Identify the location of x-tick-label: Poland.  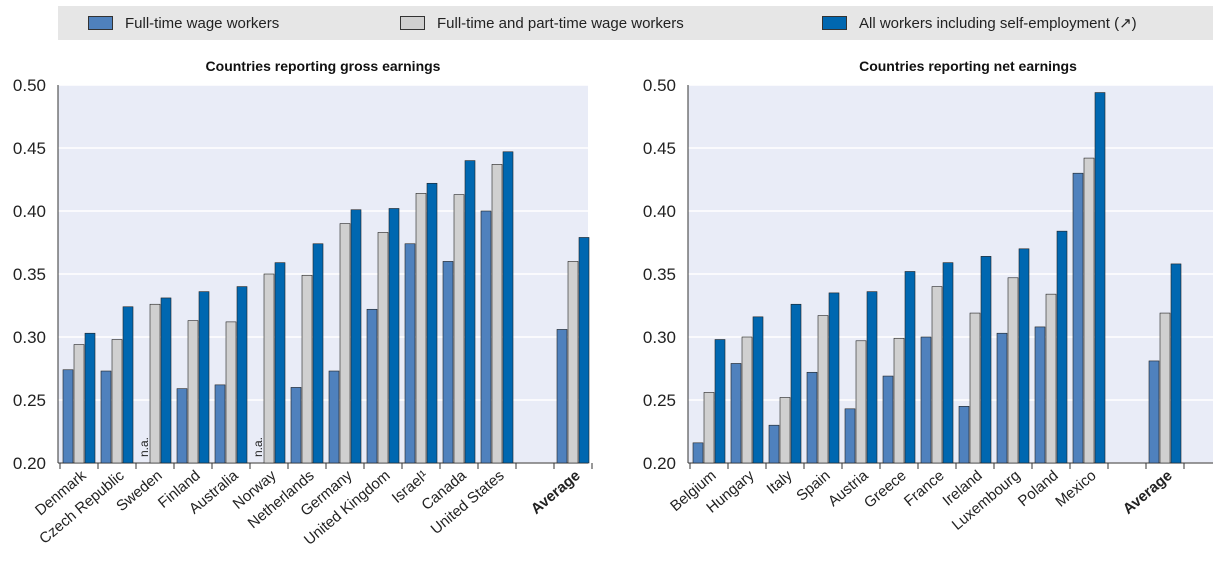
(1038, 488).